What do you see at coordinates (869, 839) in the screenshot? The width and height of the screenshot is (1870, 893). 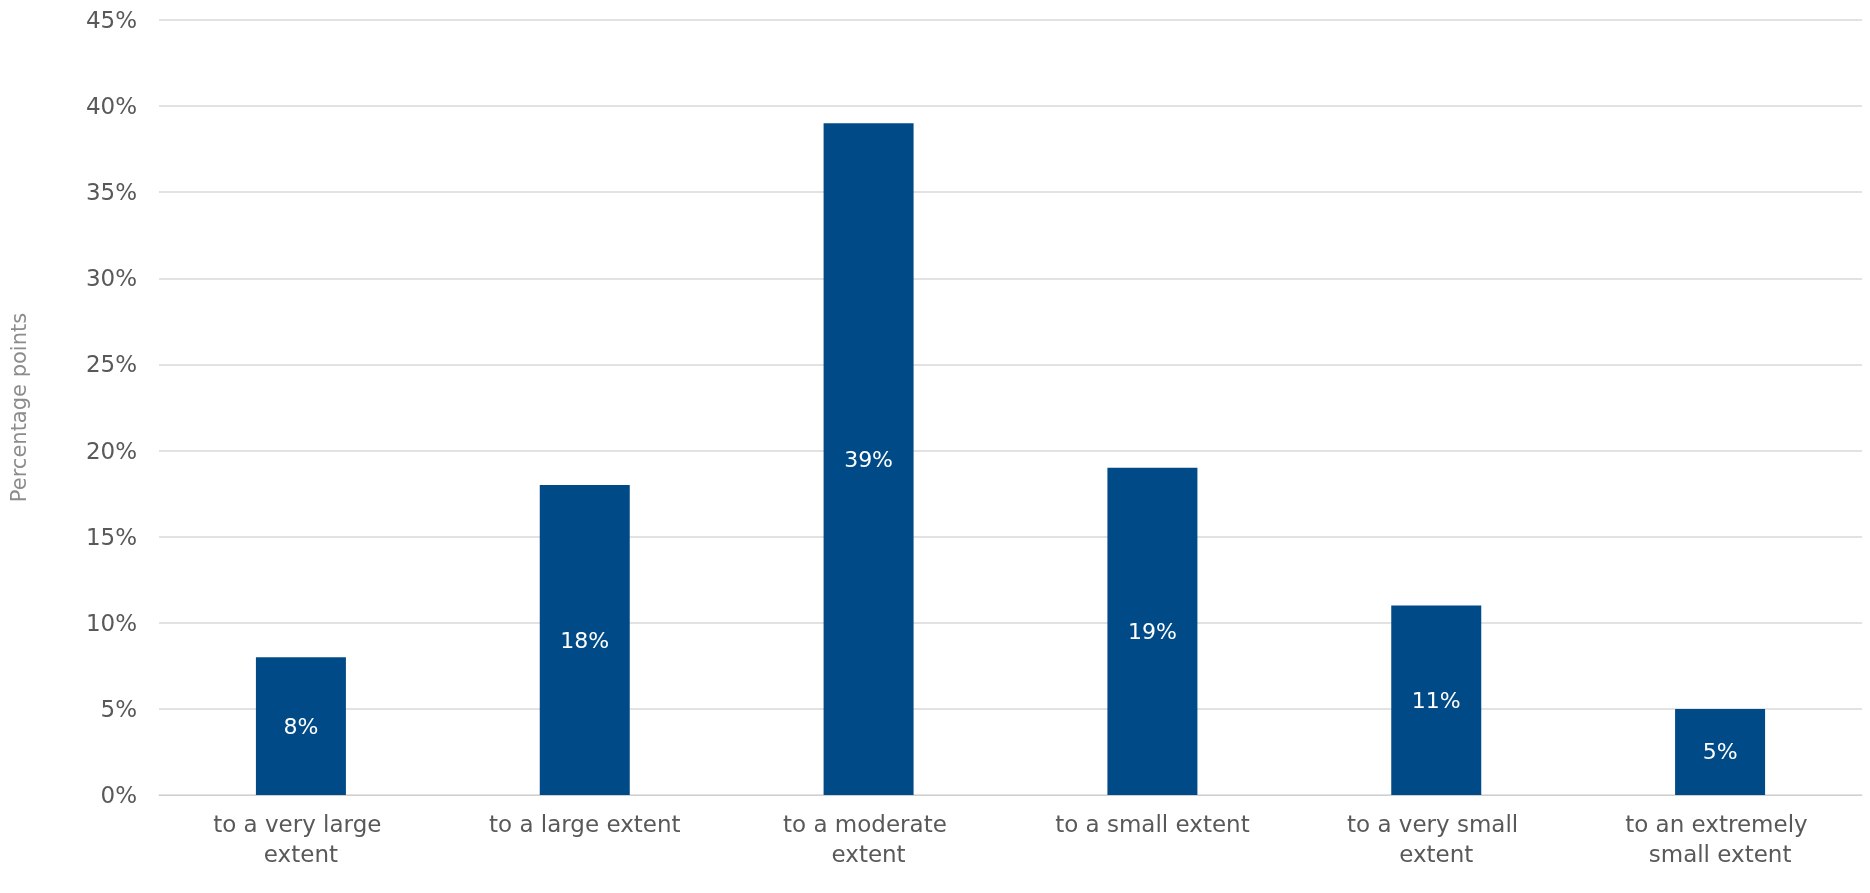 I see `x-tick-label: to a moderate extent` at bounding box center [869, 839].